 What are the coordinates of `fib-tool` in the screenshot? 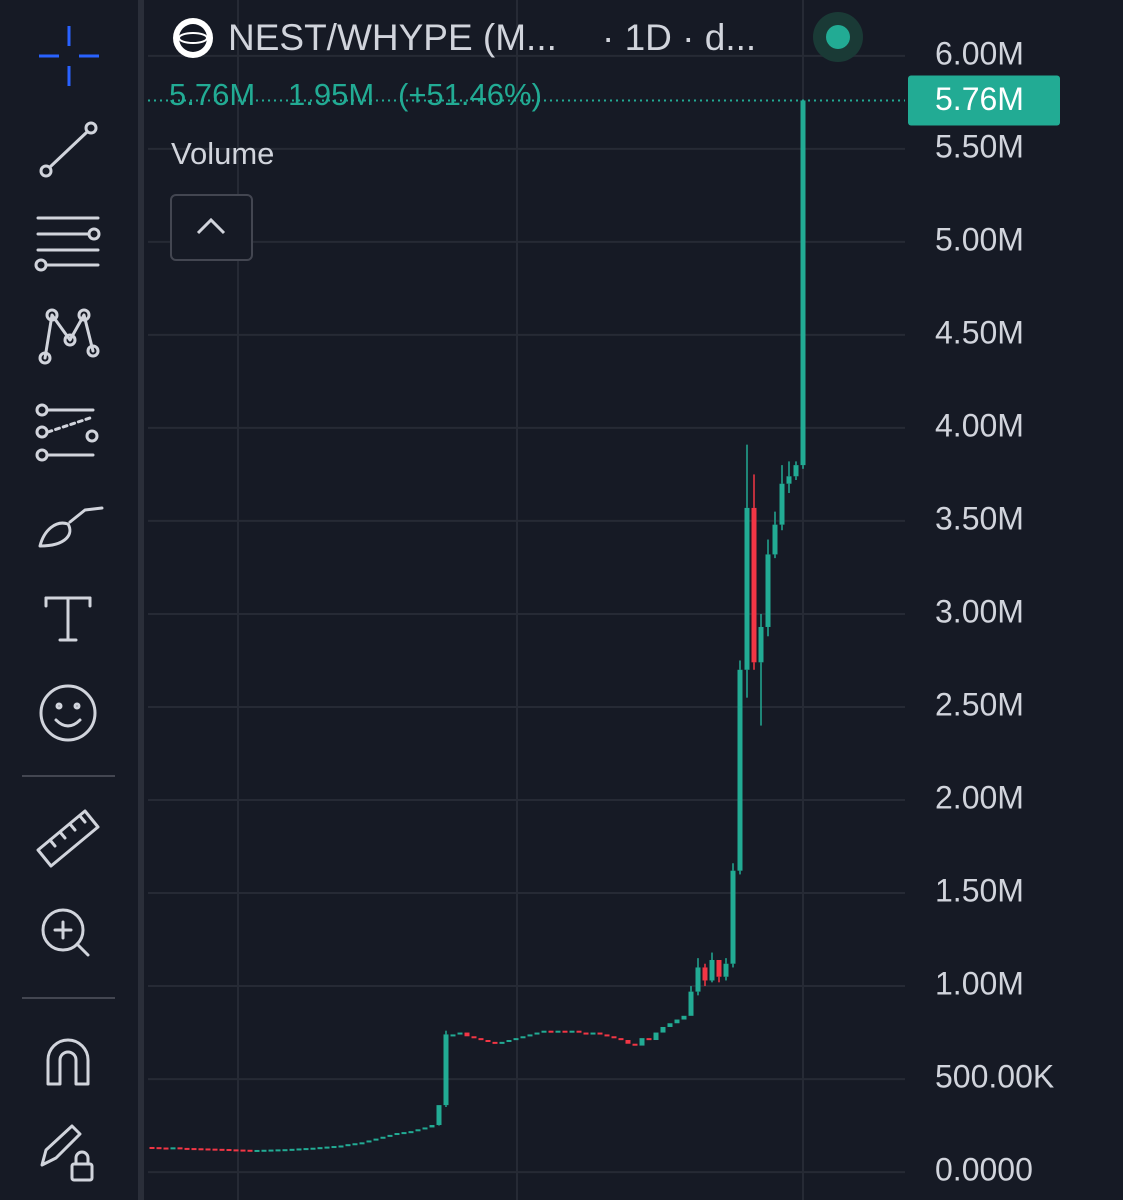 It's located at (67, 244).